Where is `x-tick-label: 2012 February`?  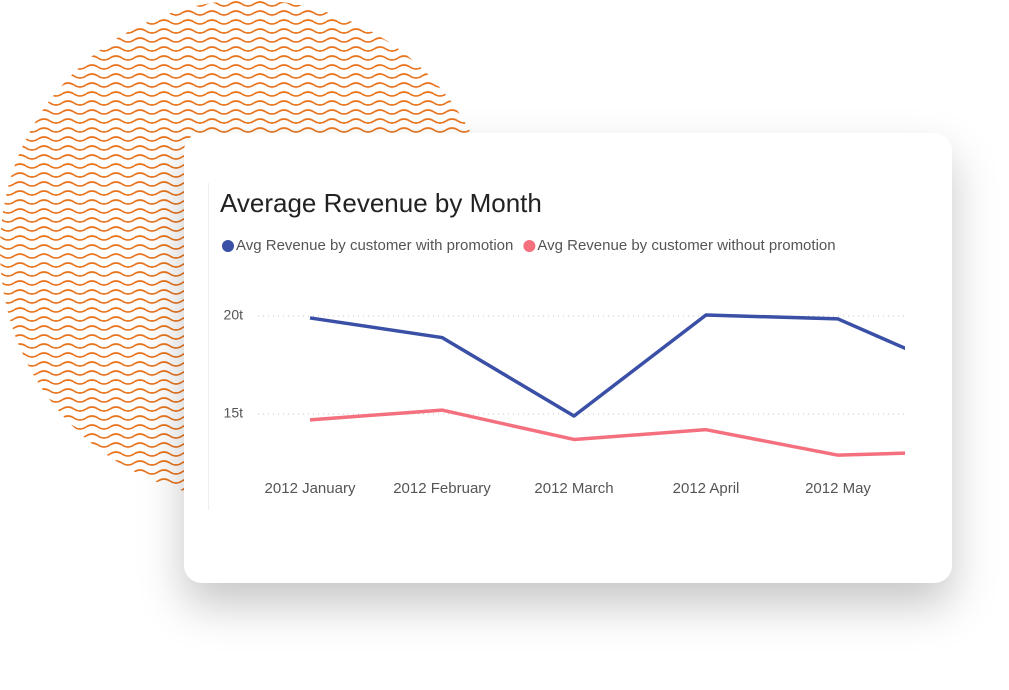
x-tick-label: 2012 February is located at coordinates (442, 488).